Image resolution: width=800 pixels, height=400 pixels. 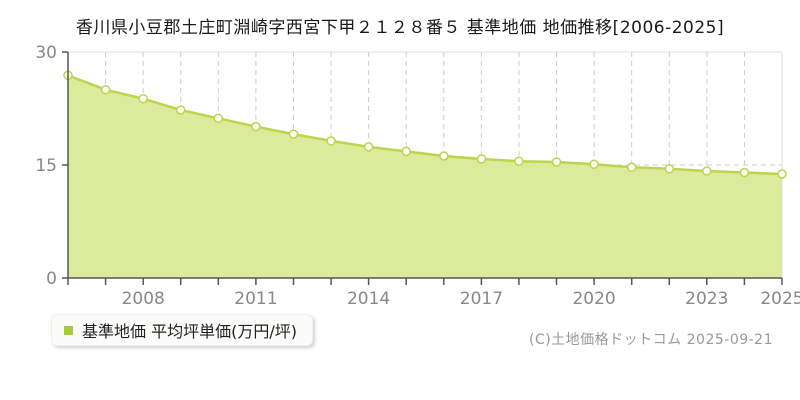 I want to click on svg-text: 15, so click(x=46, y=166).